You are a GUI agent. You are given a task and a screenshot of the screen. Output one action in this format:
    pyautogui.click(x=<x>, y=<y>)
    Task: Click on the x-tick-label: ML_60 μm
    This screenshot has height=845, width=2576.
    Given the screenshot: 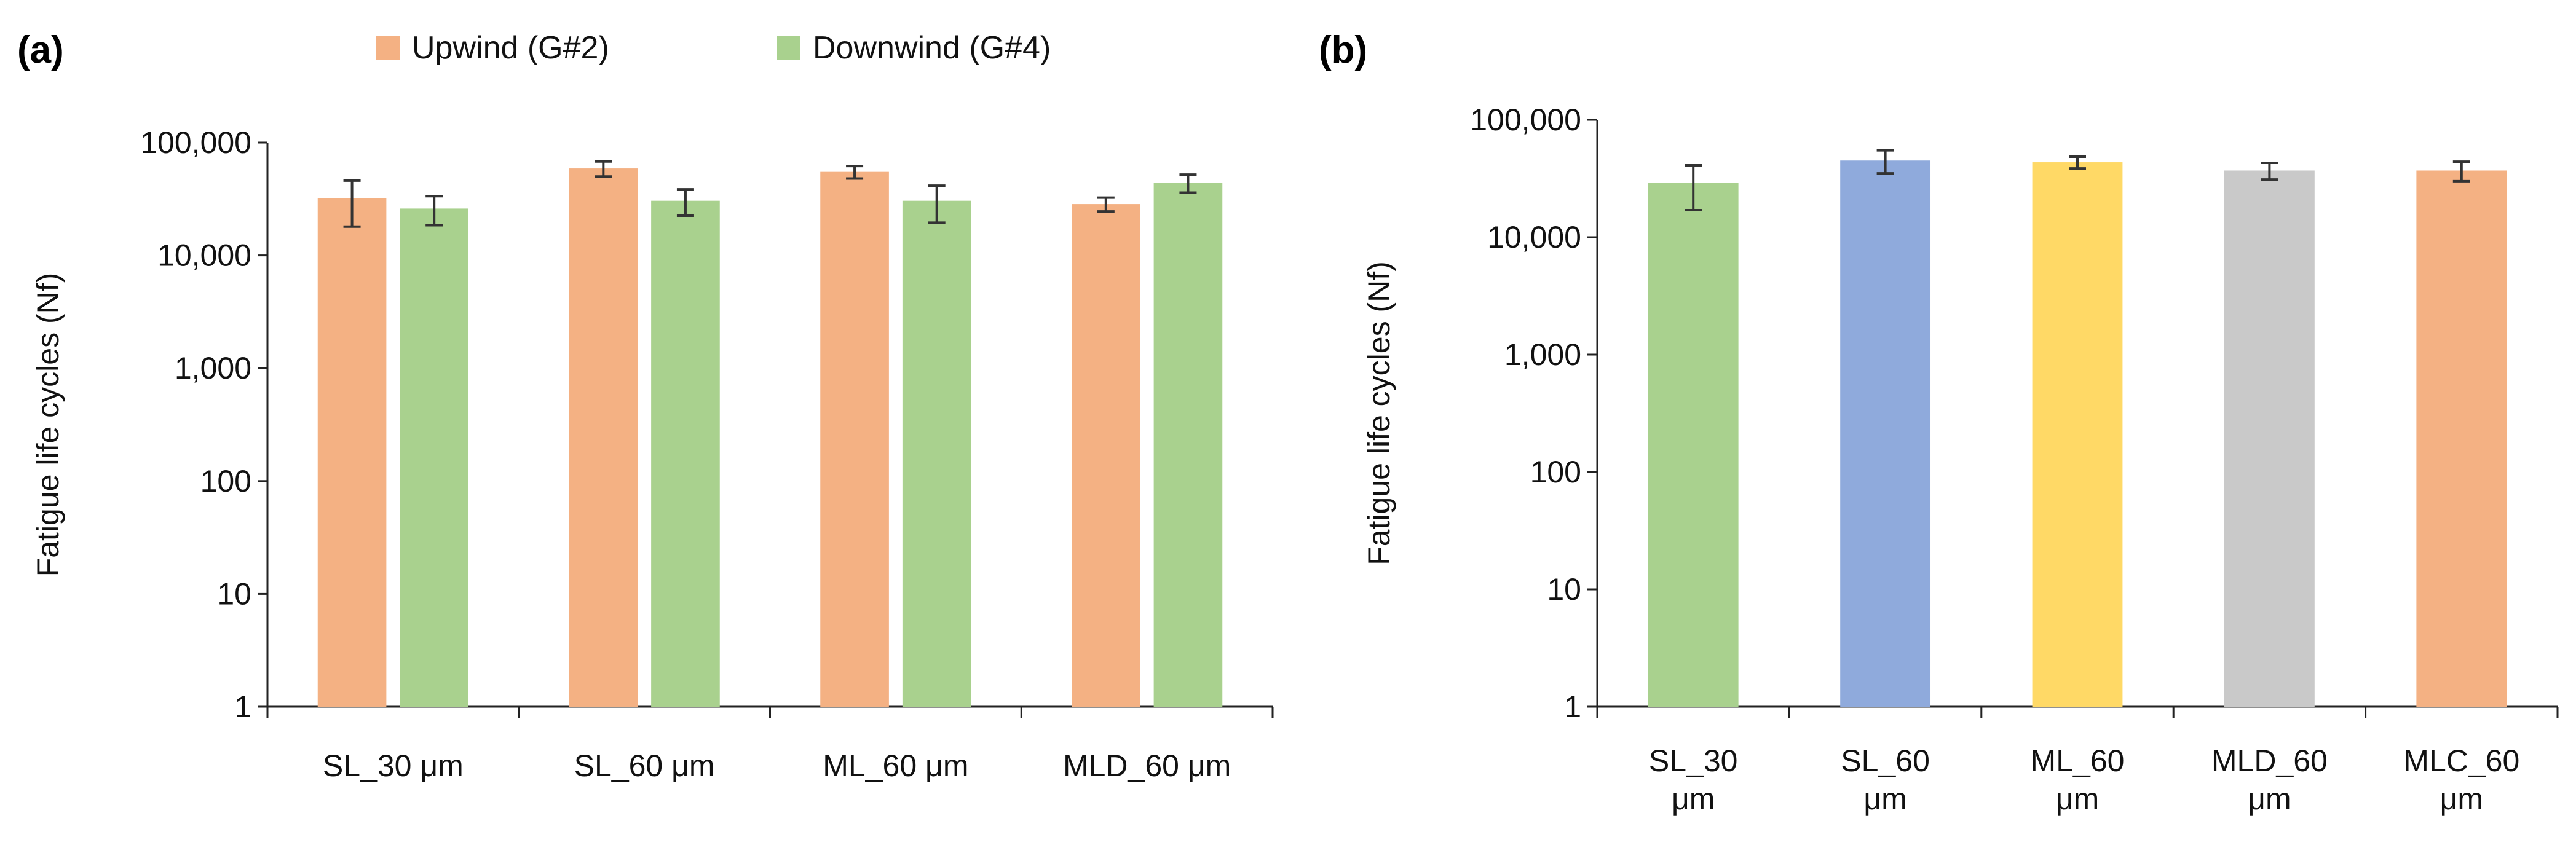 What is the action you would take?
    pyautogui.click(x=896, y=766)
    